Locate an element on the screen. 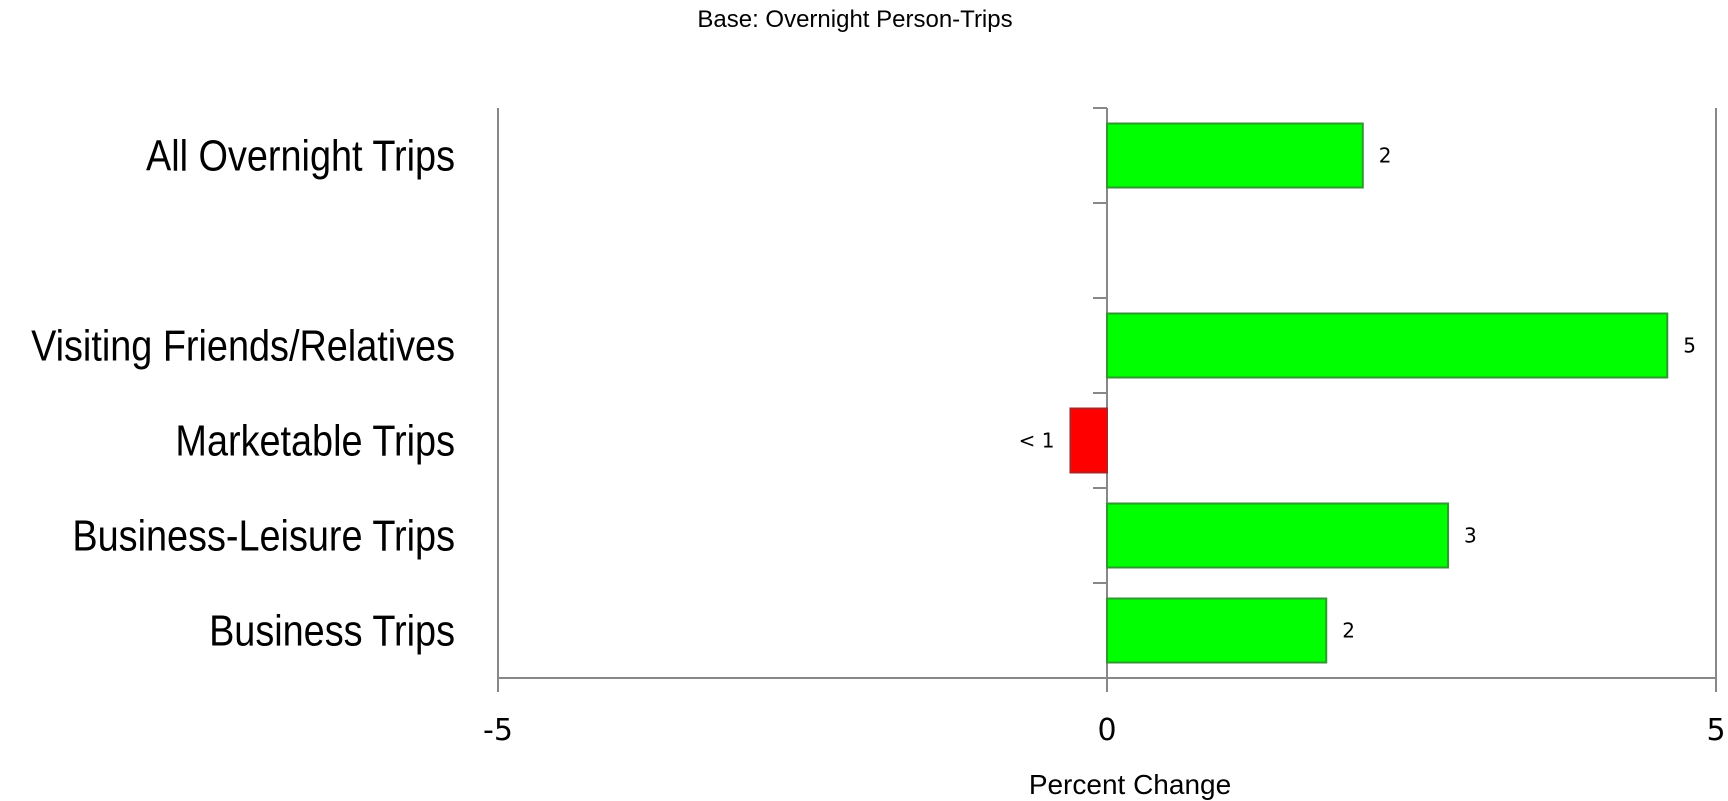 This screenshot has width=1728, height=801. x-tick-label: 5 is located at coordinates (1715, 730).